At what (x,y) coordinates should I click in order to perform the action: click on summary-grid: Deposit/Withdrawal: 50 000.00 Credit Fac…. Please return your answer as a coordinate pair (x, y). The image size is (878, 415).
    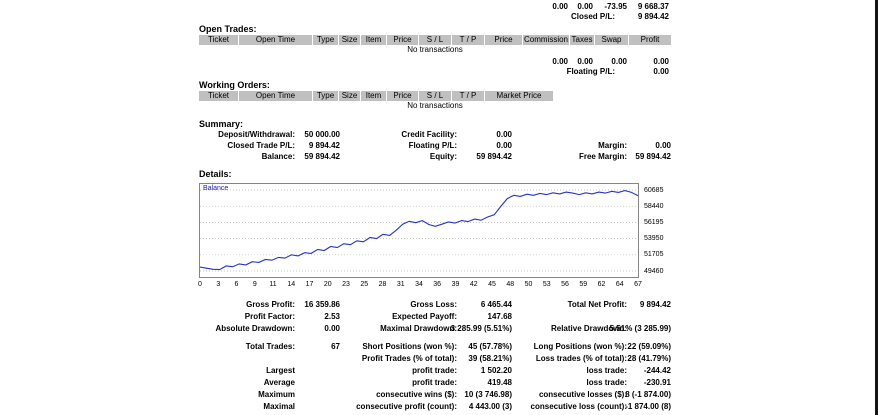
    Looking at the image, I should click on (435, 145).